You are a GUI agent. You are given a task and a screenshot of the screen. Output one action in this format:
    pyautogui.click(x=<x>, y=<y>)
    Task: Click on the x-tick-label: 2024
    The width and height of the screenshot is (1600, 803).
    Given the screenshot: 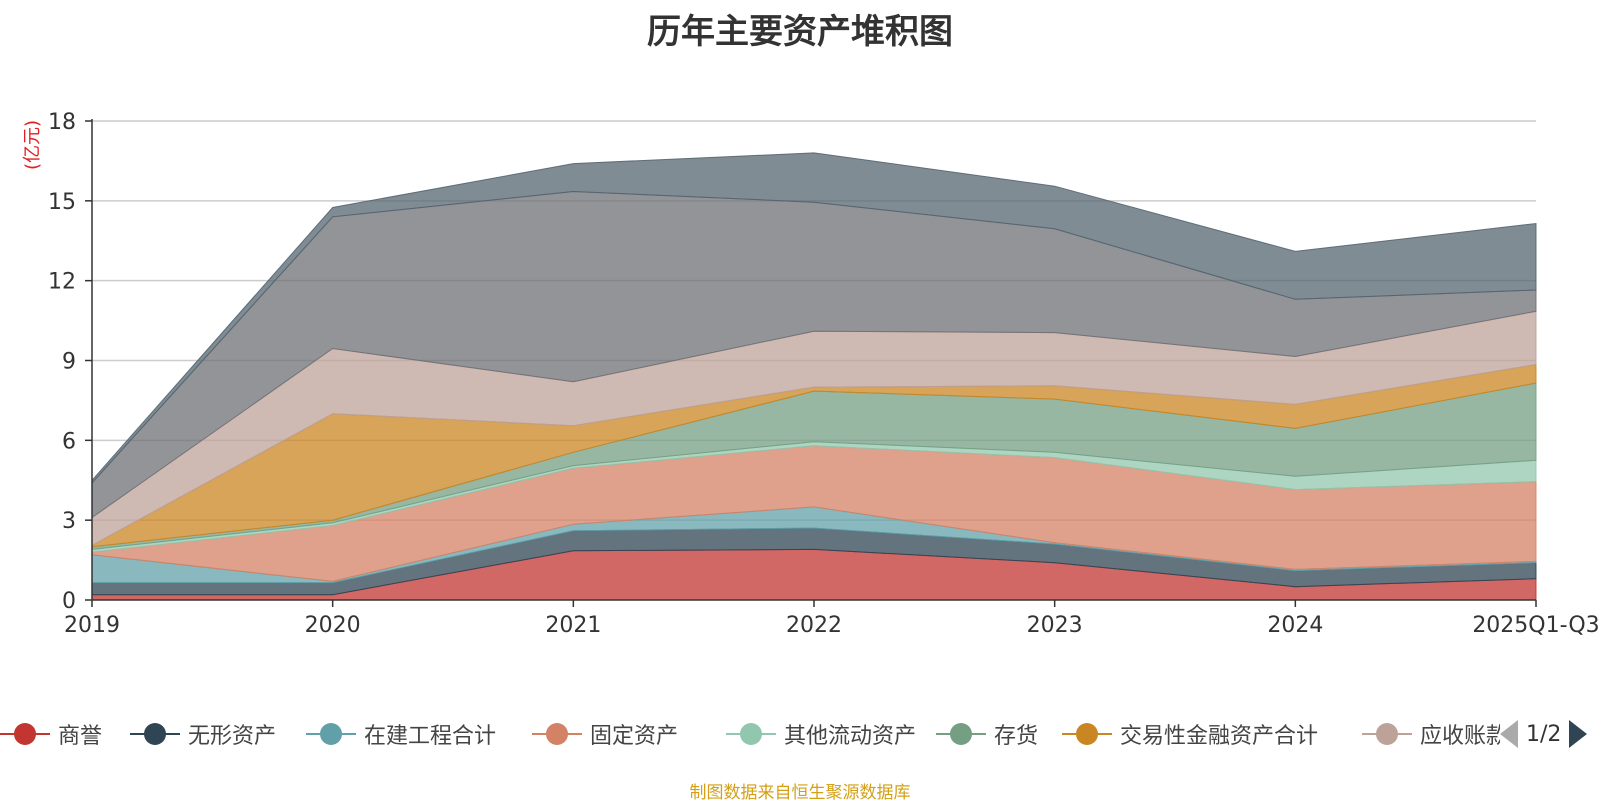 What is the action you would take?
    pyautogui.click(x=1295, y=625)
    